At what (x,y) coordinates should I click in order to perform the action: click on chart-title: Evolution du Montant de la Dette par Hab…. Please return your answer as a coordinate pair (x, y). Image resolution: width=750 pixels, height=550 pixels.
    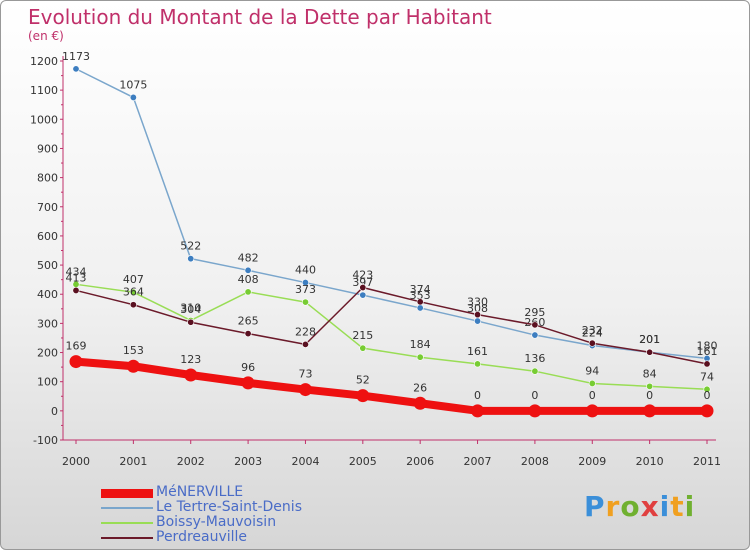
    Looking at the image, I should click on (260, 17).